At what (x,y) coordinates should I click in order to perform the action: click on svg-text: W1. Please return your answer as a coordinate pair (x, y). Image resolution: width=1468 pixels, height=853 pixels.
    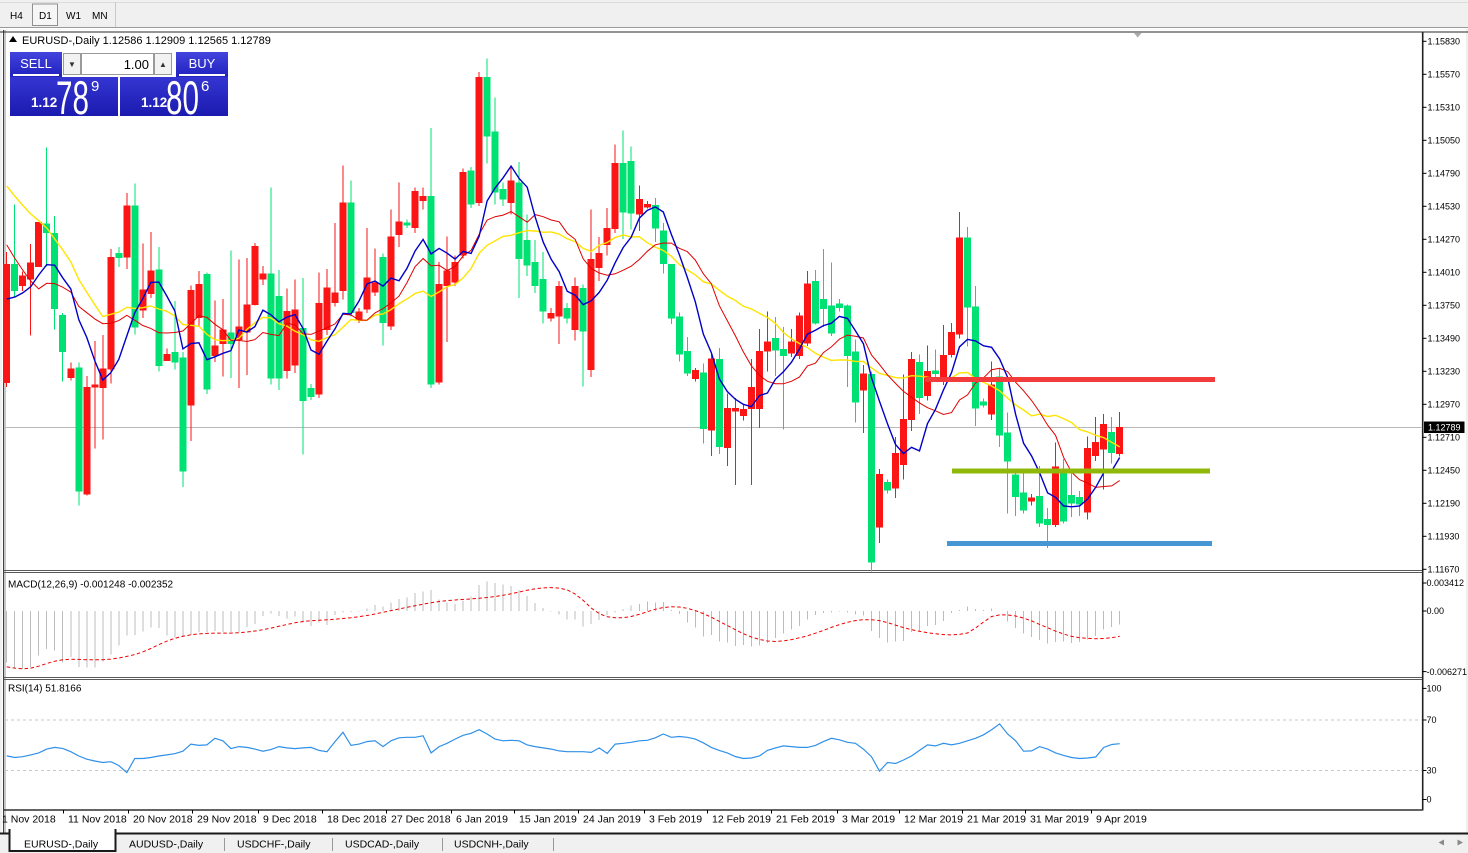
    Looking at the image, I should click on (73, 16).